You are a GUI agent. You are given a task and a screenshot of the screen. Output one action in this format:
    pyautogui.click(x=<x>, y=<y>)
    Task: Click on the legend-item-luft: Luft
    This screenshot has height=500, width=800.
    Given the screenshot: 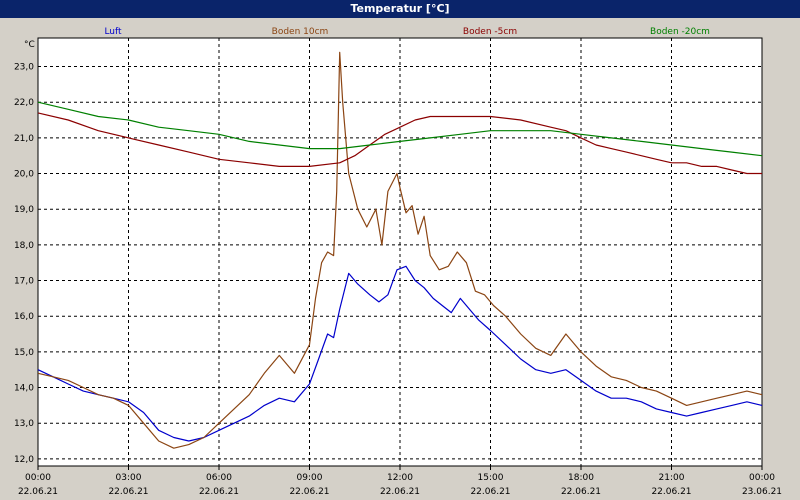 What is the action you would take?
    pyautogui.click(x=113, y=32)
    